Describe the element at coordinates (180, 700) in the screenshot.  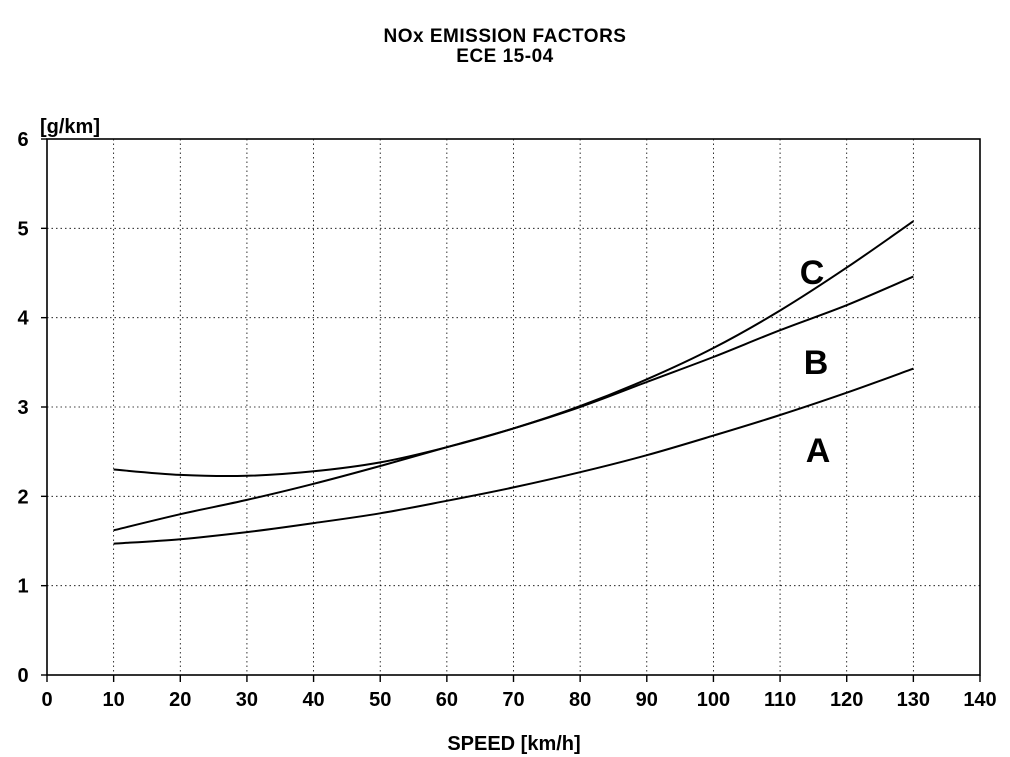
I see `x-tick-label: 20` at that location.